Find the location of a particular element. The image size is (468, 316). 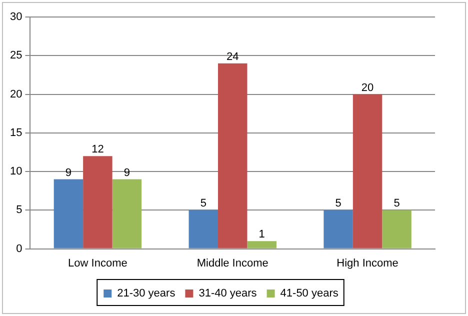

legend-label: 21-30 years is located at coordinates (146, 294).